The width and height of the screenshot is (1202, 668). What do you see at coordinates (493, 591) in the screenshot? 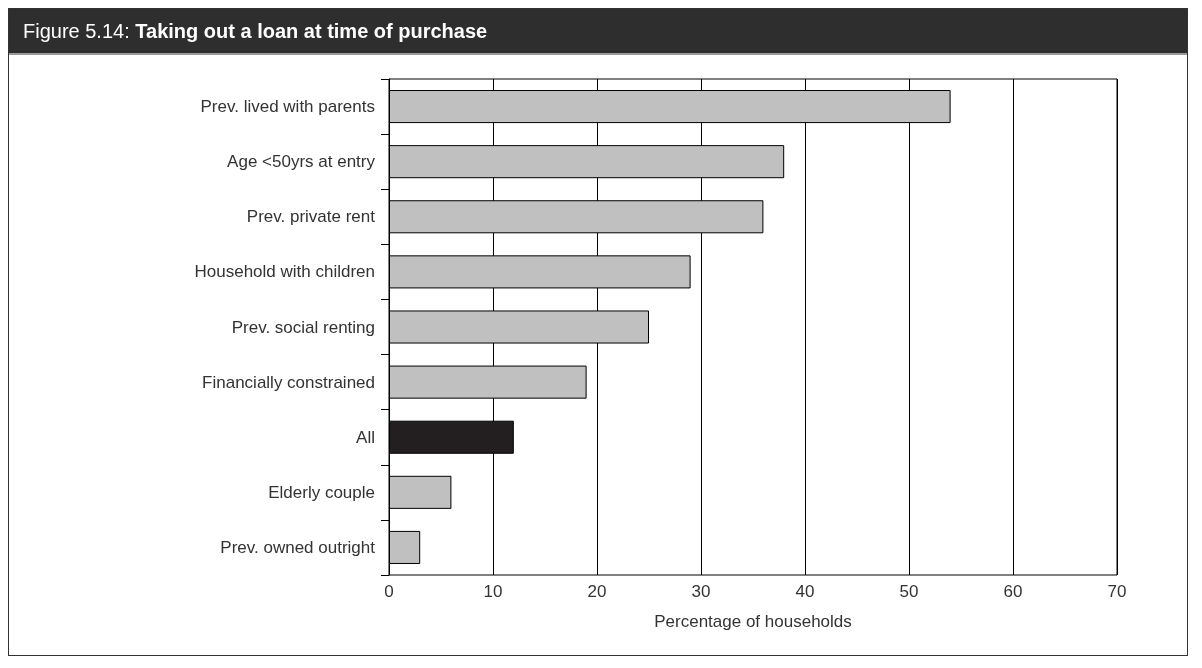
I see `x-tick-label: 10` at bounding box center [493, 591].